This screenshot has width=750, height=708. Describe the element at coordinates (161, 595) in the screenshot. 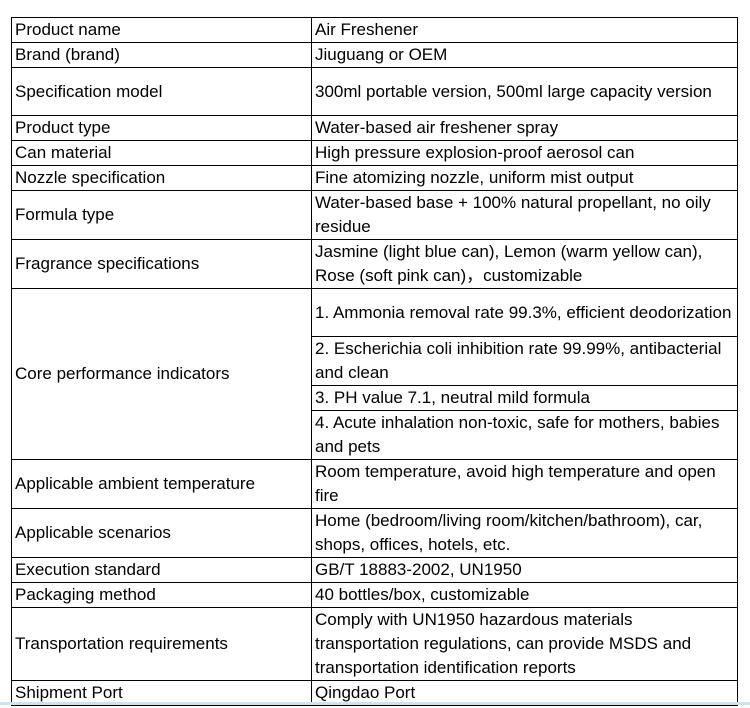

I see `row-label: Packaging method` at that location.